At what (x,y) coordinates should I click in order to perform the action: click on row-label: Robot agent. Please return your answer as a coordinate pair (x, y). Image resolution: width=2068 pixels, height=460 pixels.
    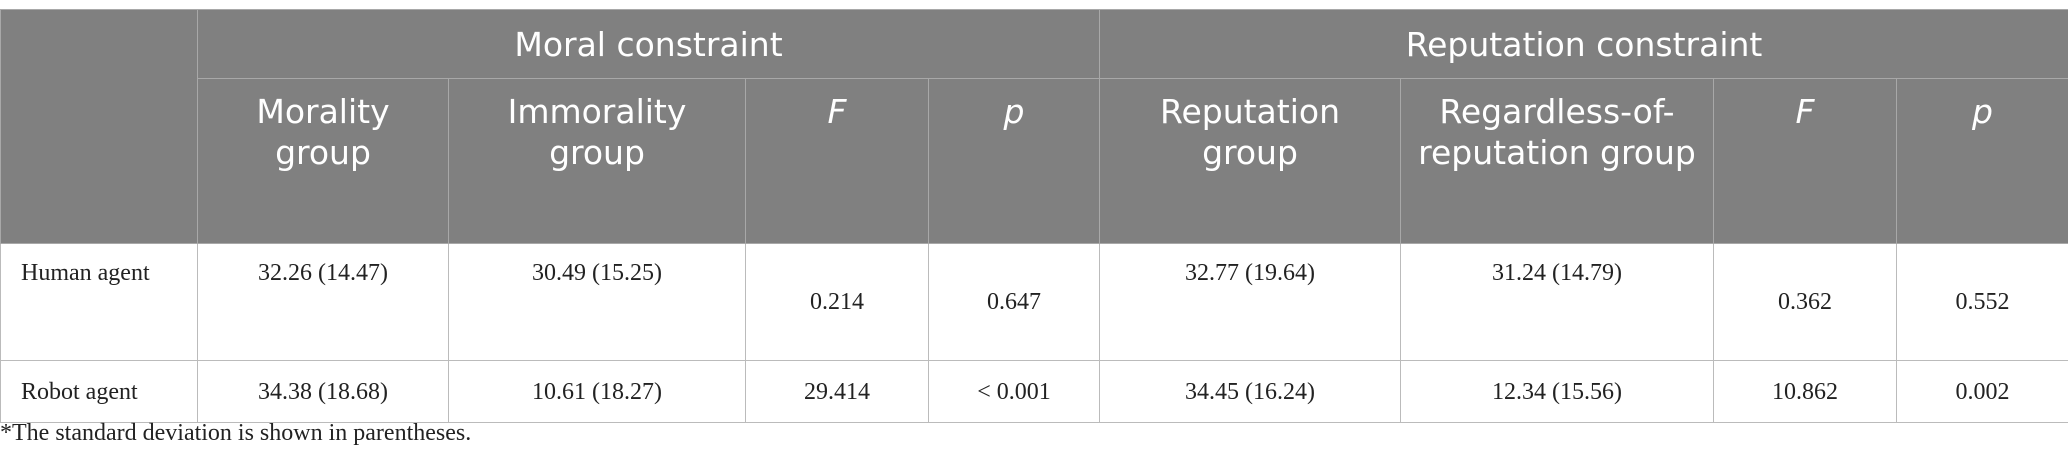
    Looking at the image, I should click on (99, 391).